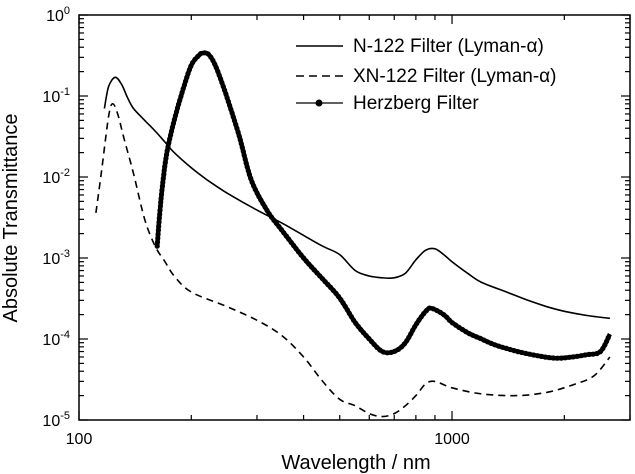  Describe the element at coordinates (79, 439) in the screenshot. I see `x-tick-label: 100` at that location.